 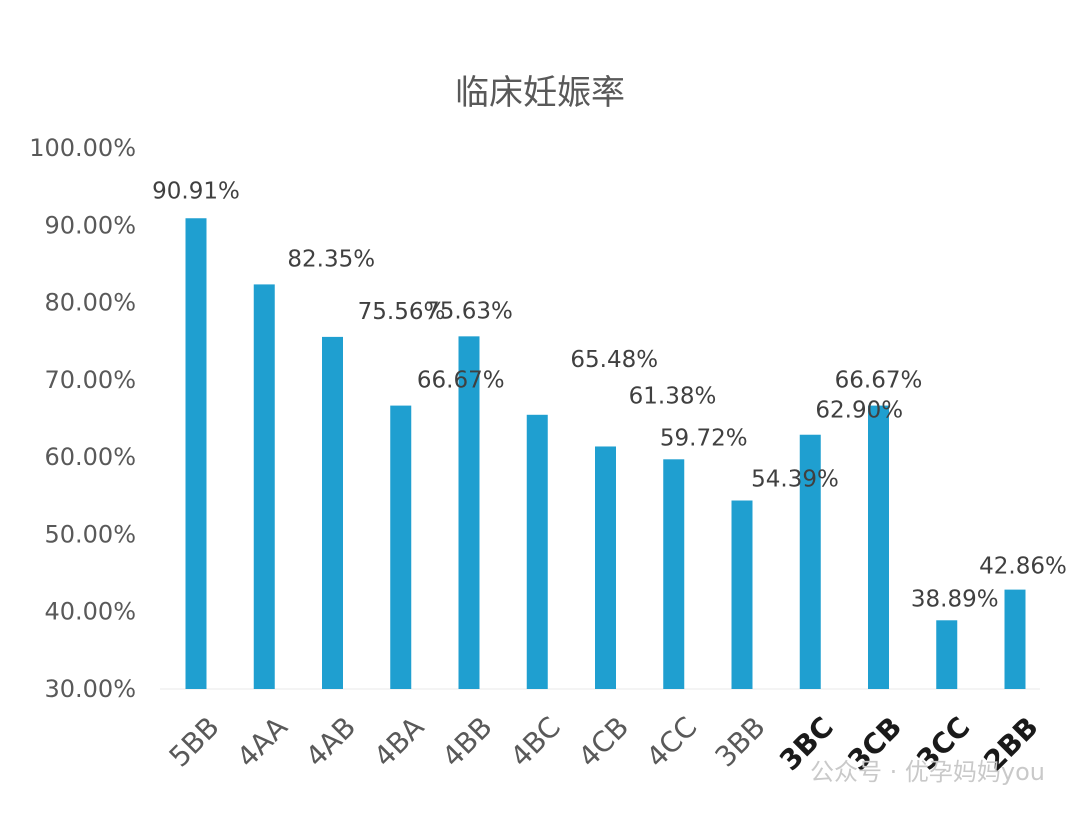 I want to click on x-tick-label: 4AB, so click(x=330, y=741).